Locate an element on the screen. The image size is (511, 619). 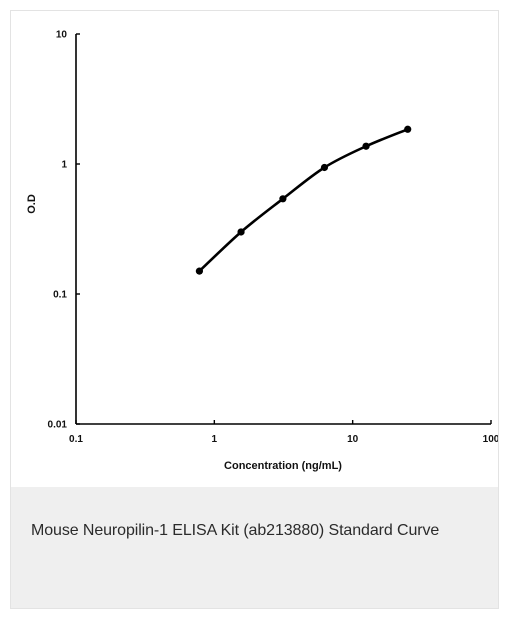
y-tick-label: 0.1 is located at coordinates (60, 295).